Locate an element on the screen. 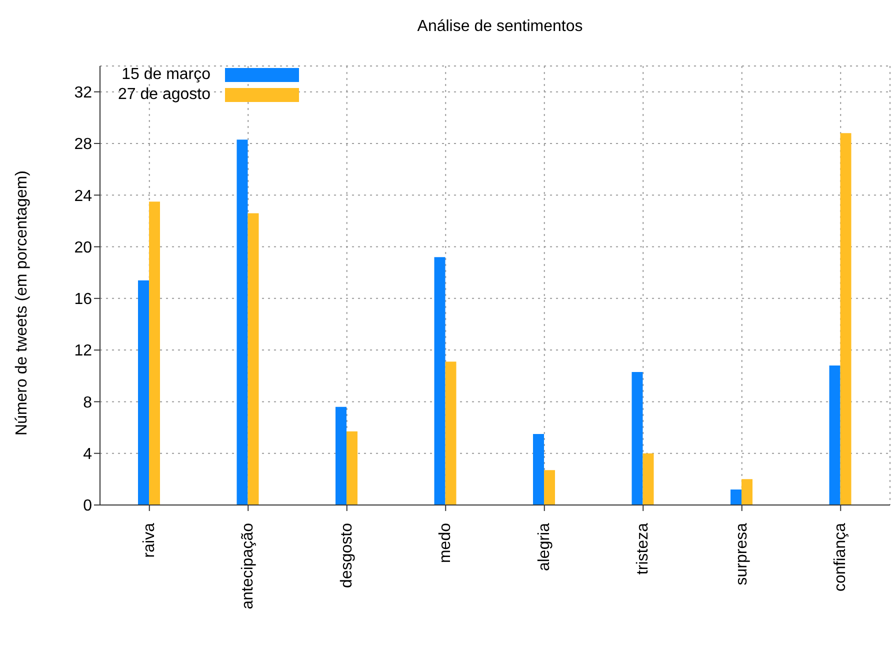 The height and width of the screenshot is (666, 892). x-tick-label: surpresa is located at coordinates (741, 554).